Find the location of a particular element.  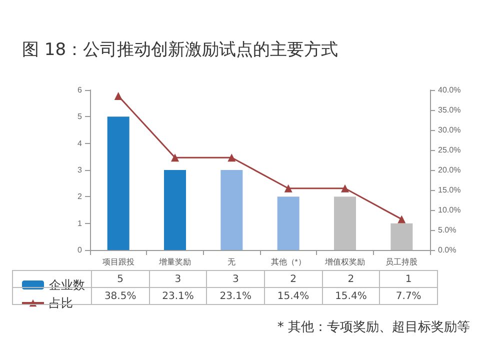

y2-tick-label: 35.0% is located at coordinates (449, 110).